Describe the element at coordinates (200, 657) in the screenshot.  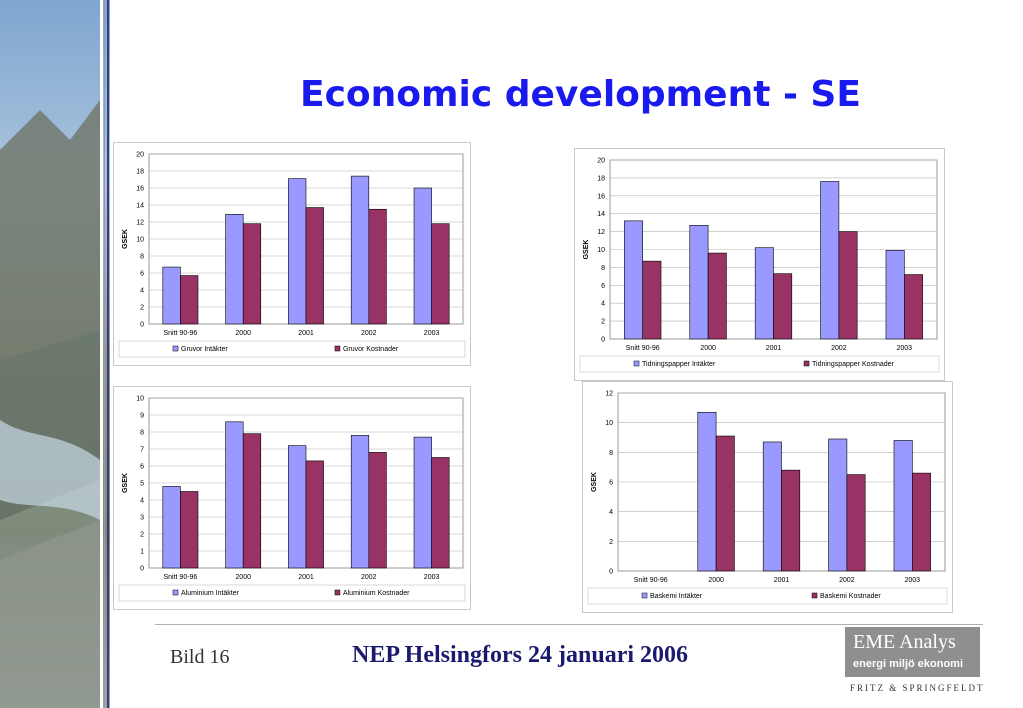
I see `slide-number: Bild 16` at that location.